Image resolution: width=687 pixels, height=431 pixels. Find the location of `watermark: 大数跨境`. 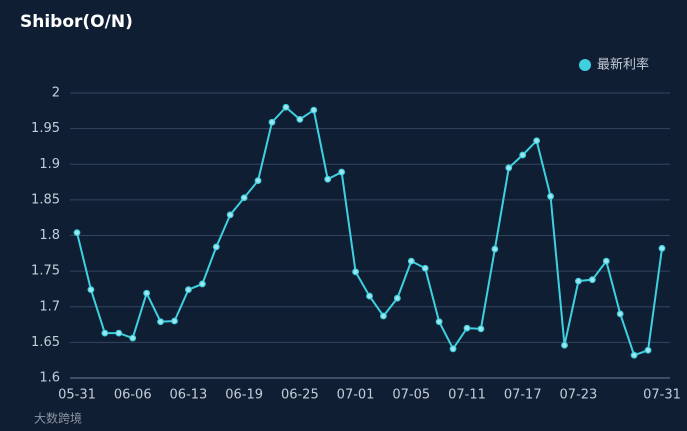

watermark: 大数跨境 is located at coordinates (58, 418).